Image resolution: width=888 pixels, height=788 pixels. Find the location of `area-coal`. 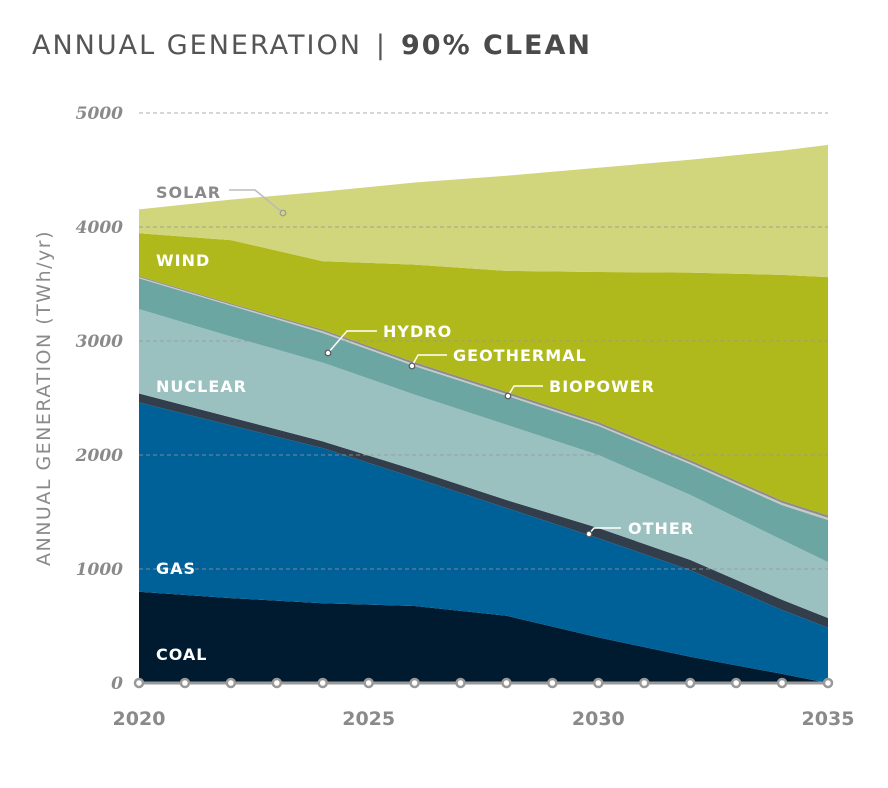

area-coal is located at coordinates (483, 637).